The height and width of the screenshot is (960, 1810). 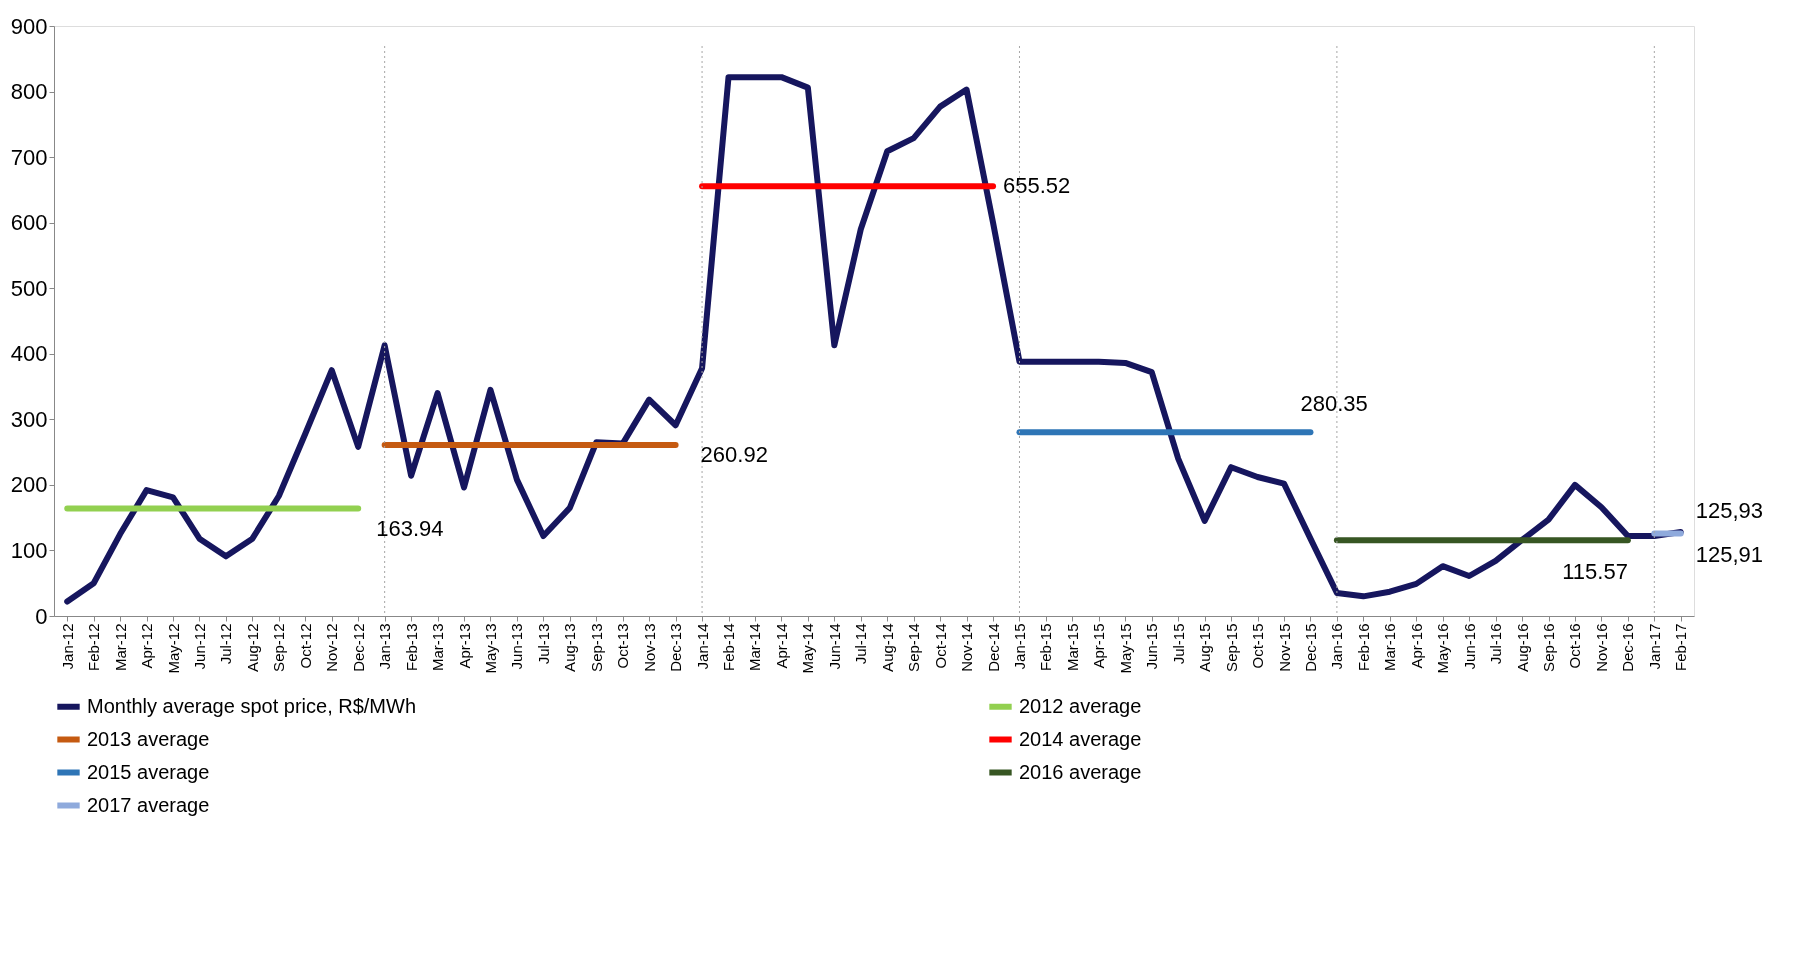 I want to click on x-tick-label: Apr-14, so click(x=781, y=646).